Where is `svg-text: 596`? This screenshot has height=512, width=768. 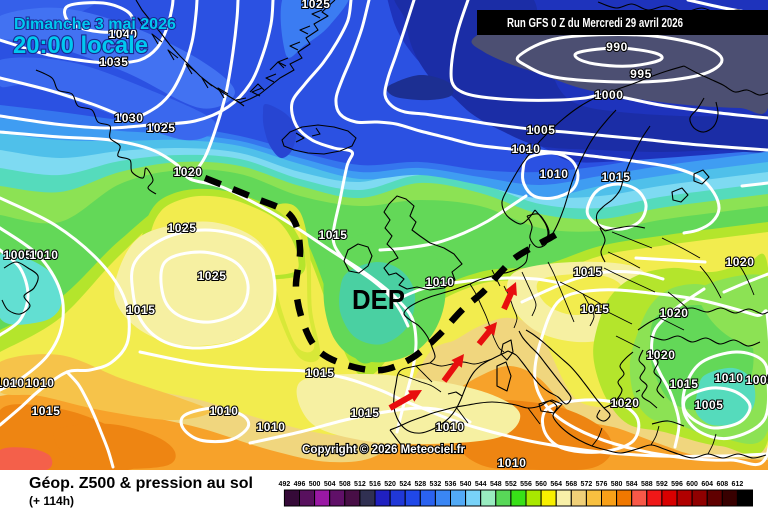
svg-text: 596 is located at coordinates (677, 484).